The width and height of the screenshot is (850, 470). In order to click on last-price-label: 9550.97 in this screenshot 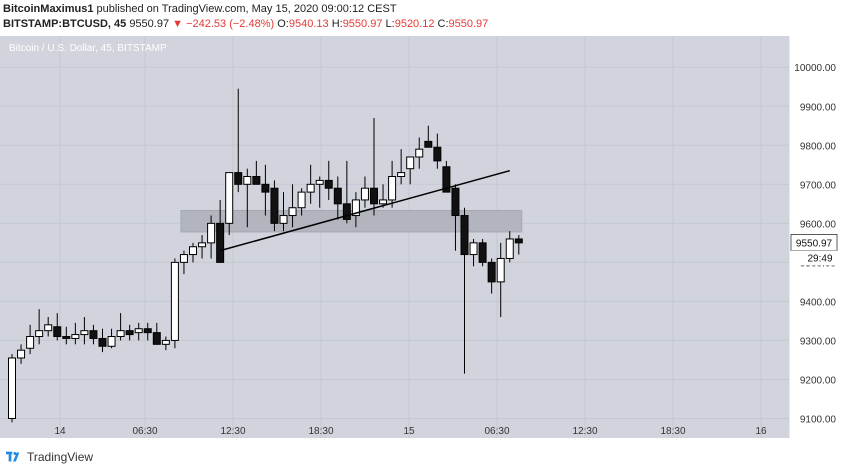, I will do `click(814, 243)`.